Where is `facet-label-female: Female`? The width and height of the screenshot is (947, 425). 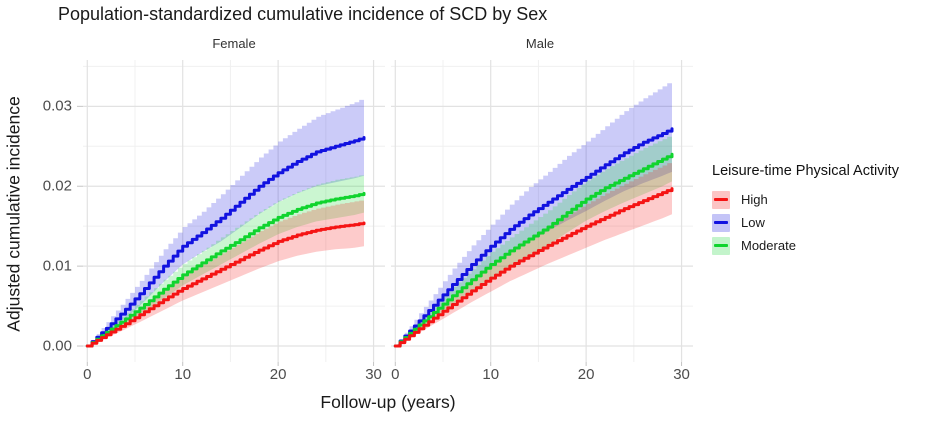
facet-label-female: Female is located at coordinates (234, 43).